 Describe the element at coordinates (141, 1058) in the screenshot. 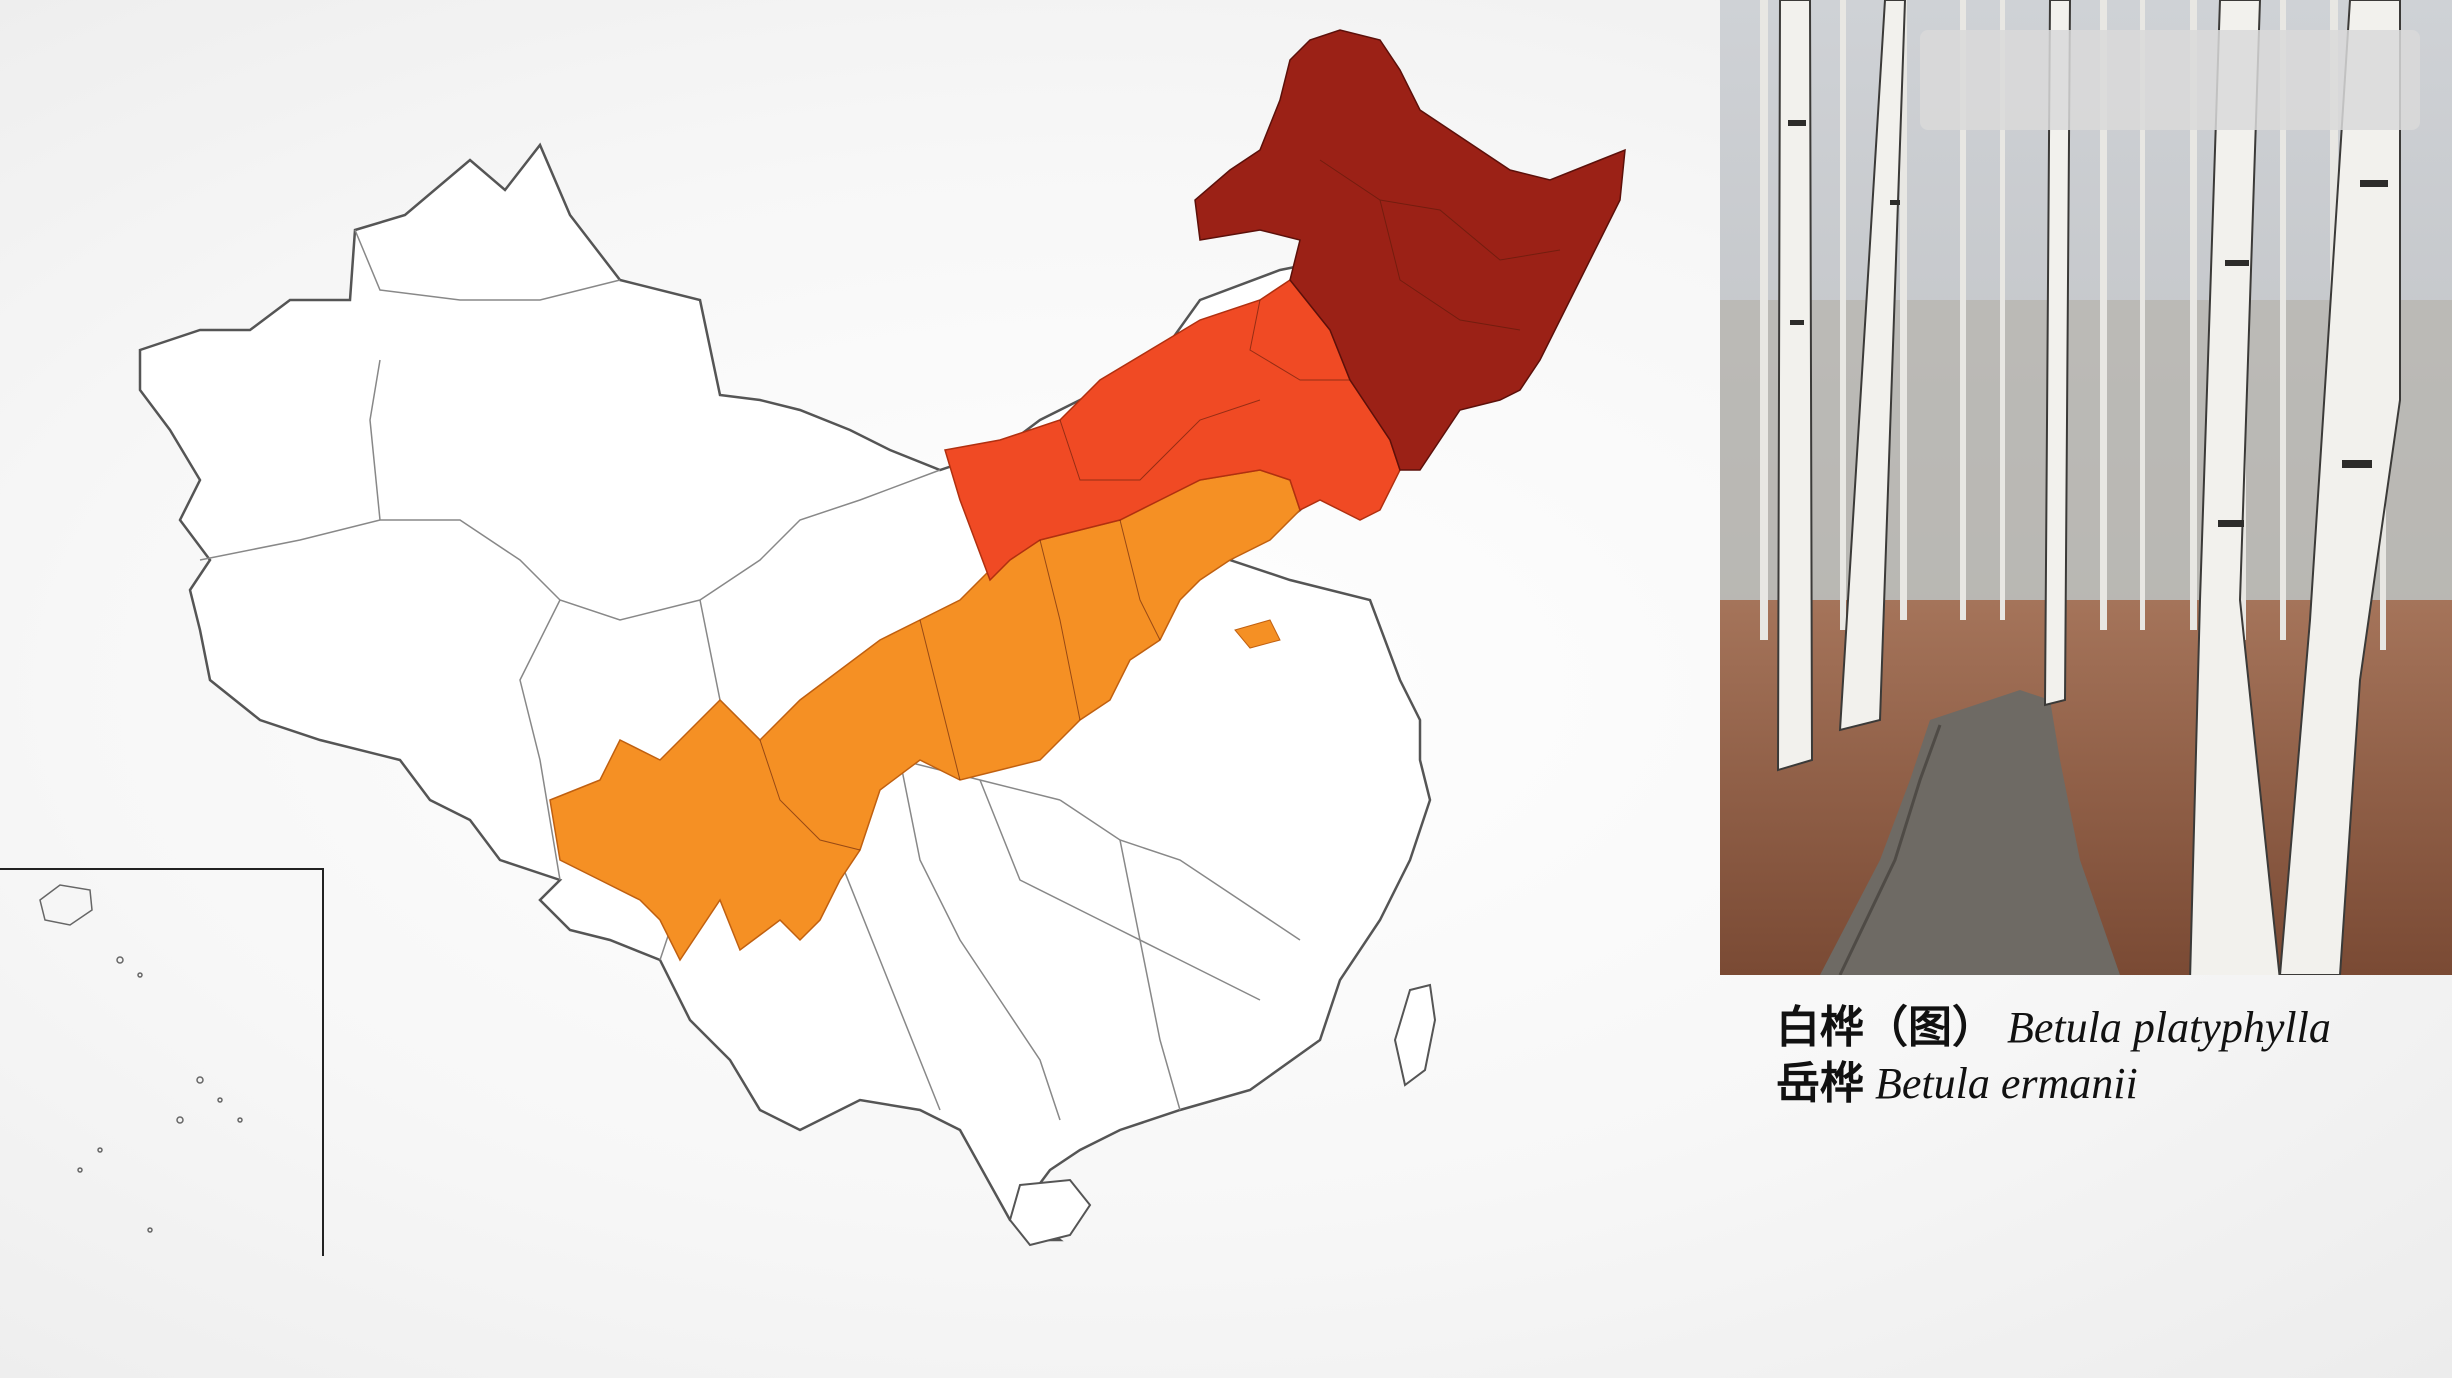

I see `south-china-sea-islands` at that location.